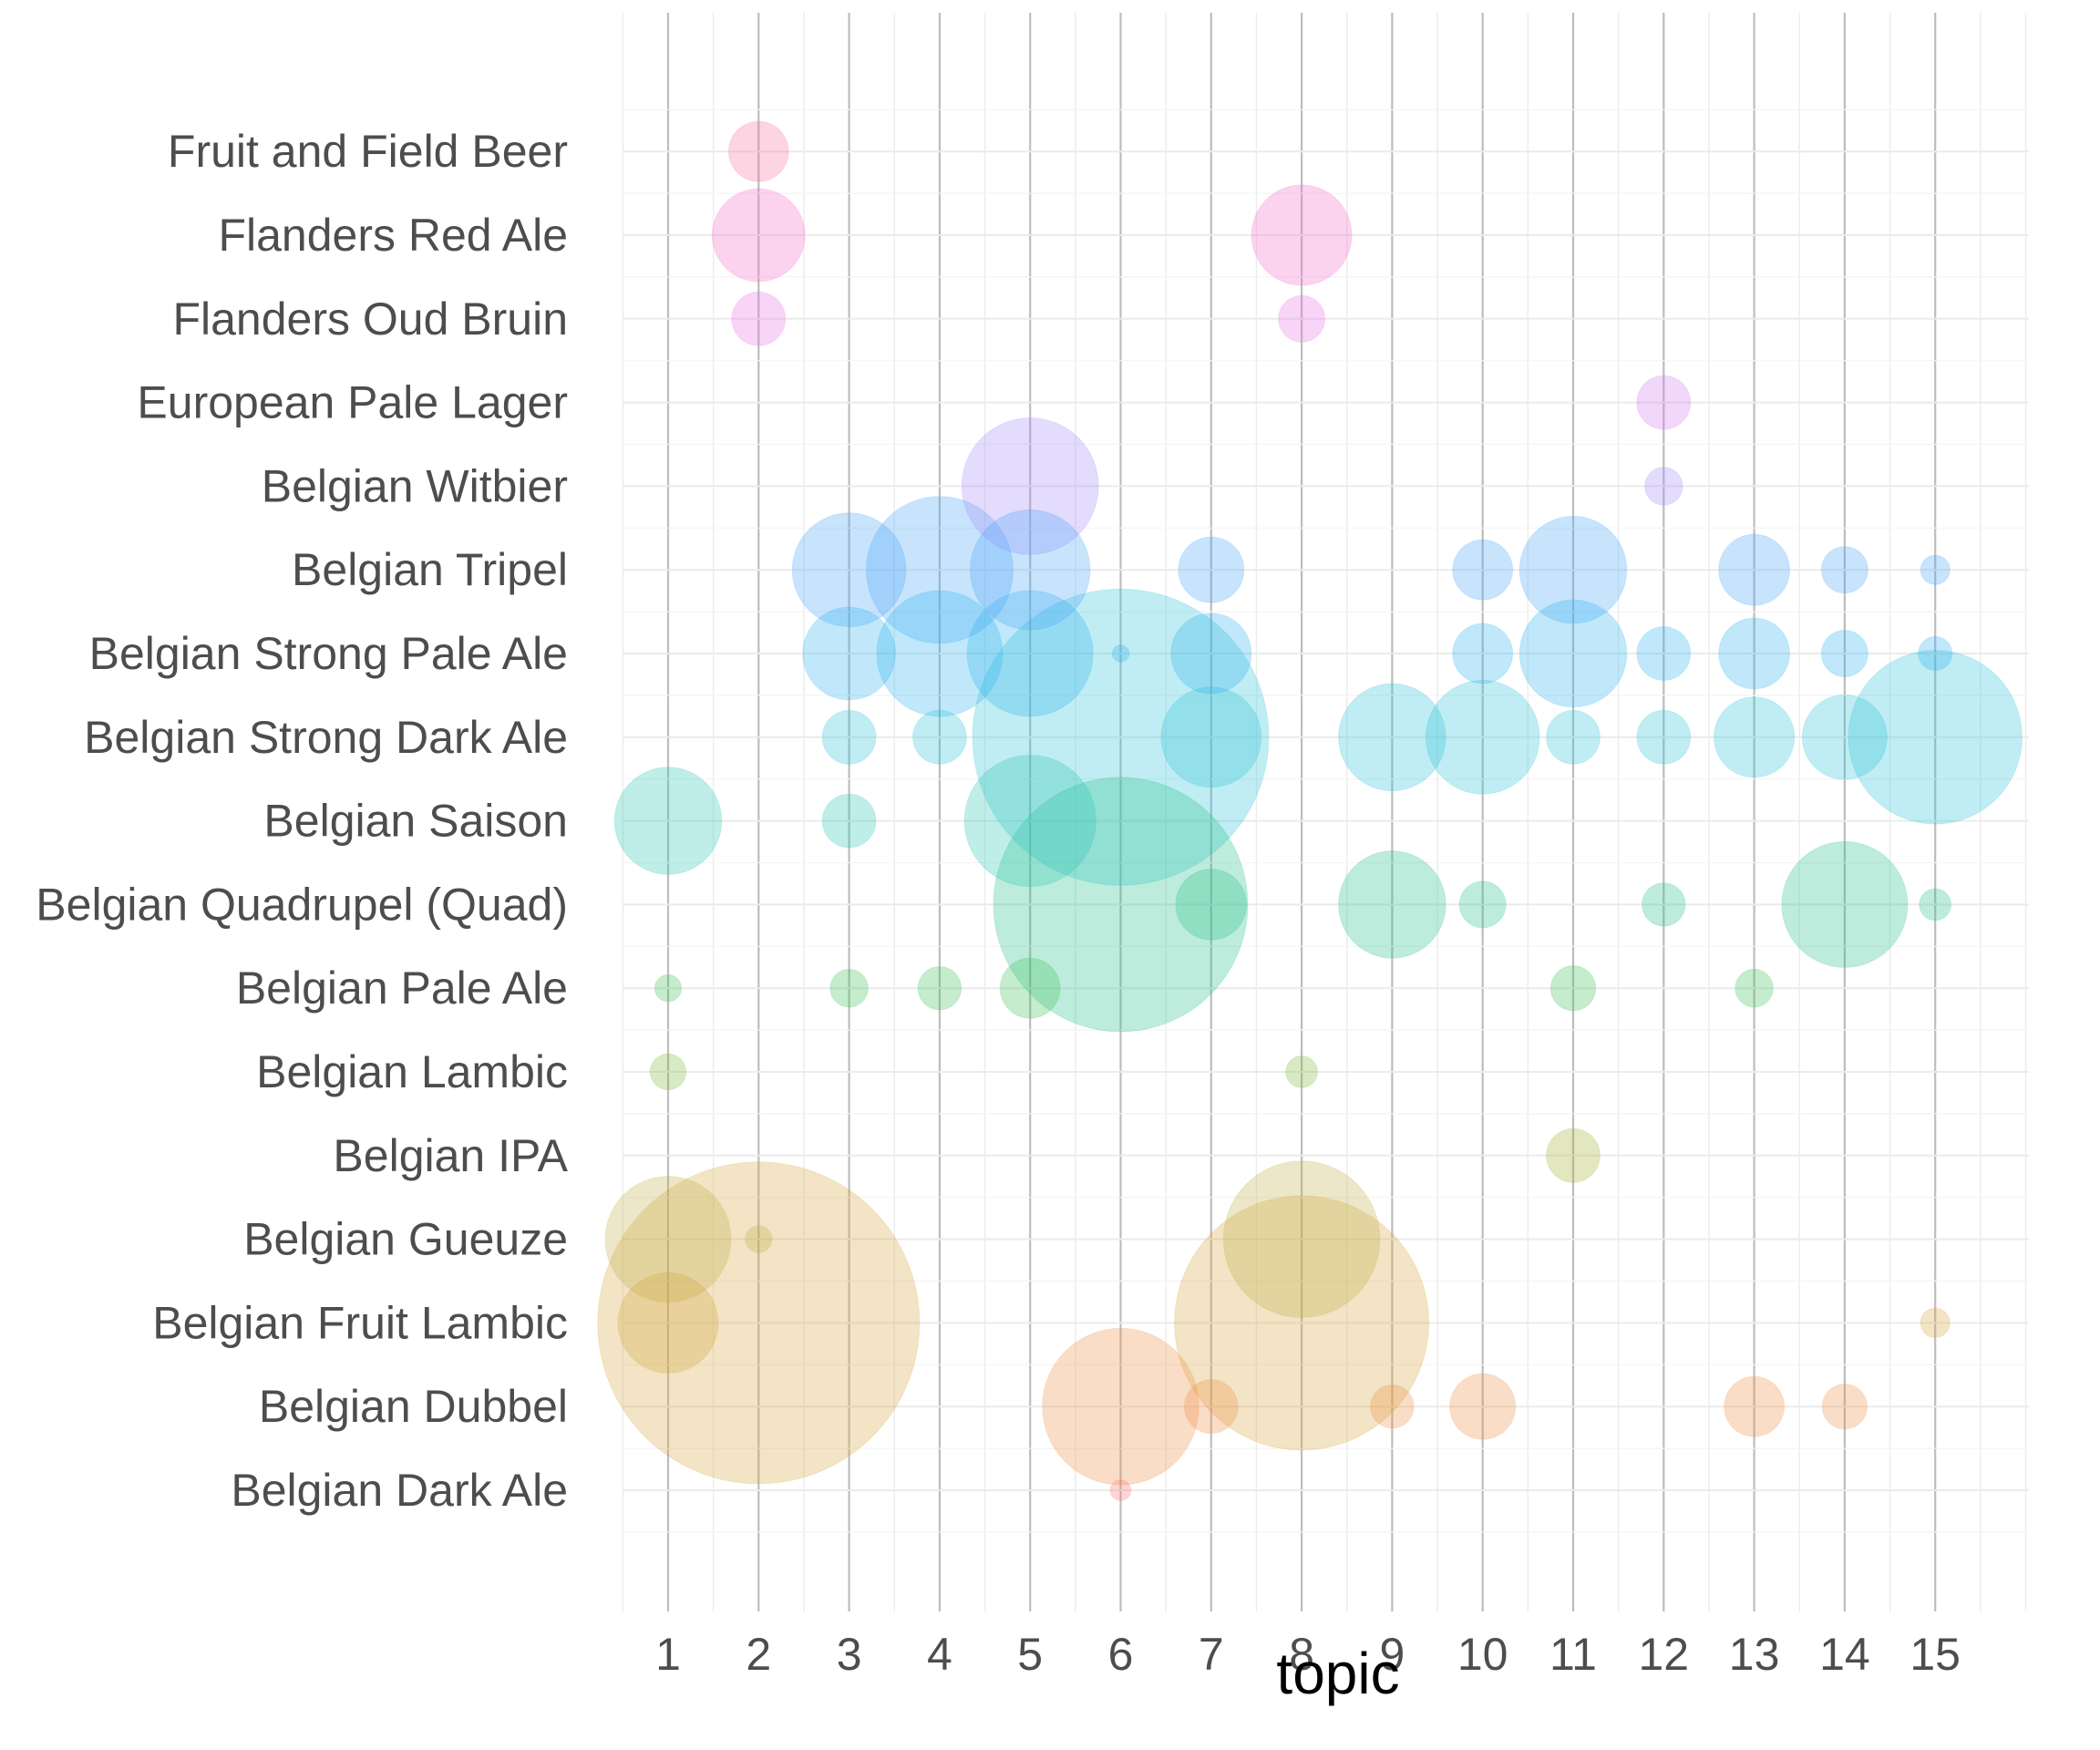  I want to click on x-tick-label: 10, so click(1482, 1655).